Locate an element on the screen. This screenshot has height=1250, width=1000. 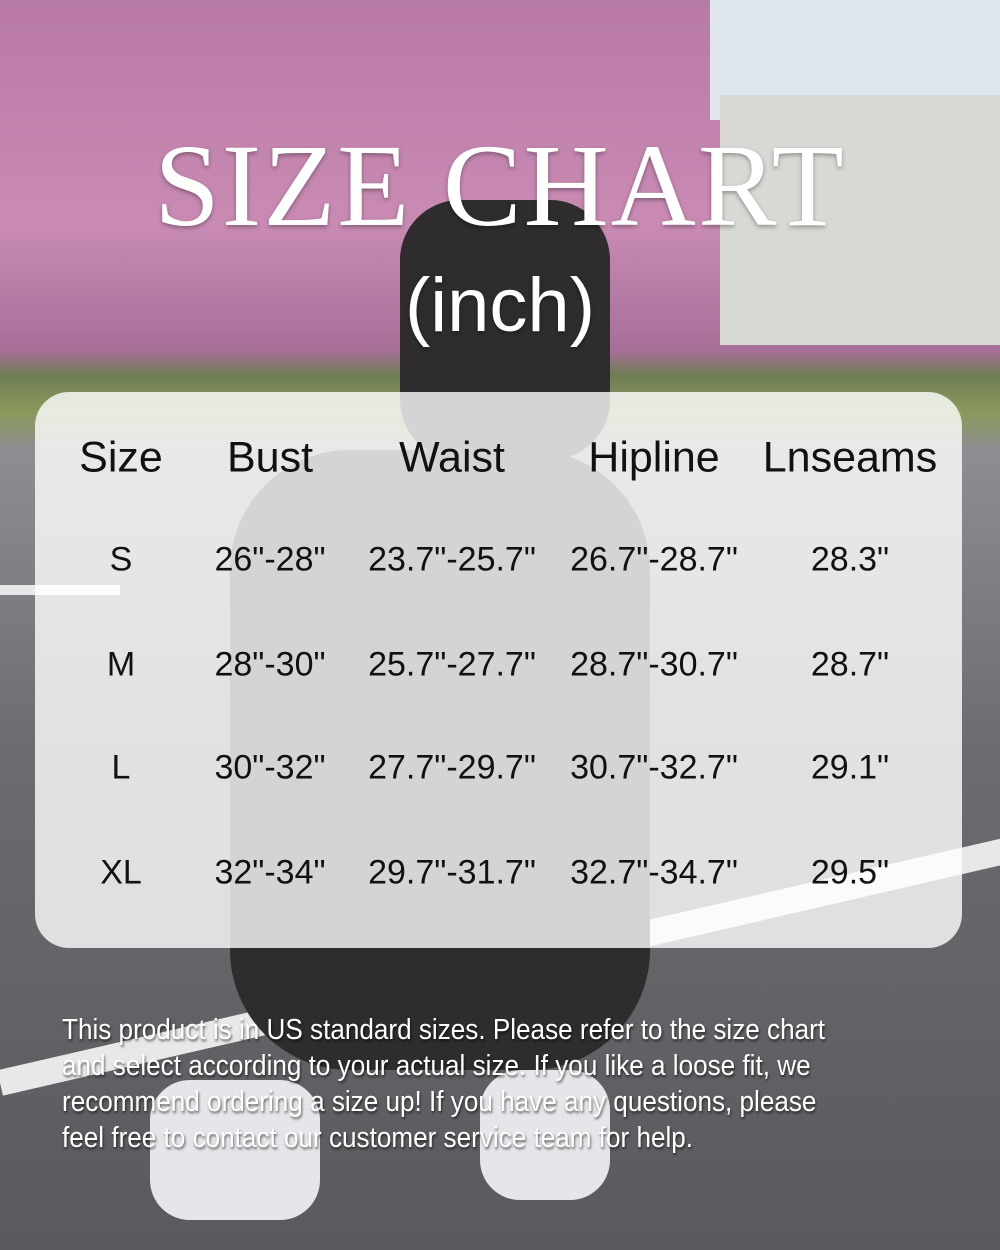
cell-waist: 23.7"-25.7" is located at coordinates (452, 559).